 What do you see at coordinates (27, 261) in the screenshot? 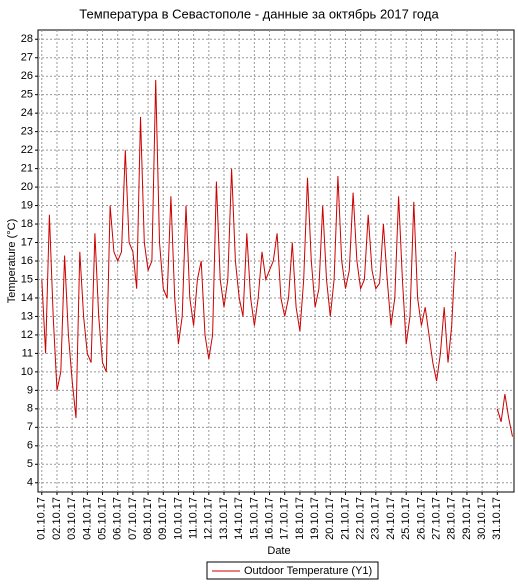
I see `y-tick-label: 16` at bounding box center [27, 261].